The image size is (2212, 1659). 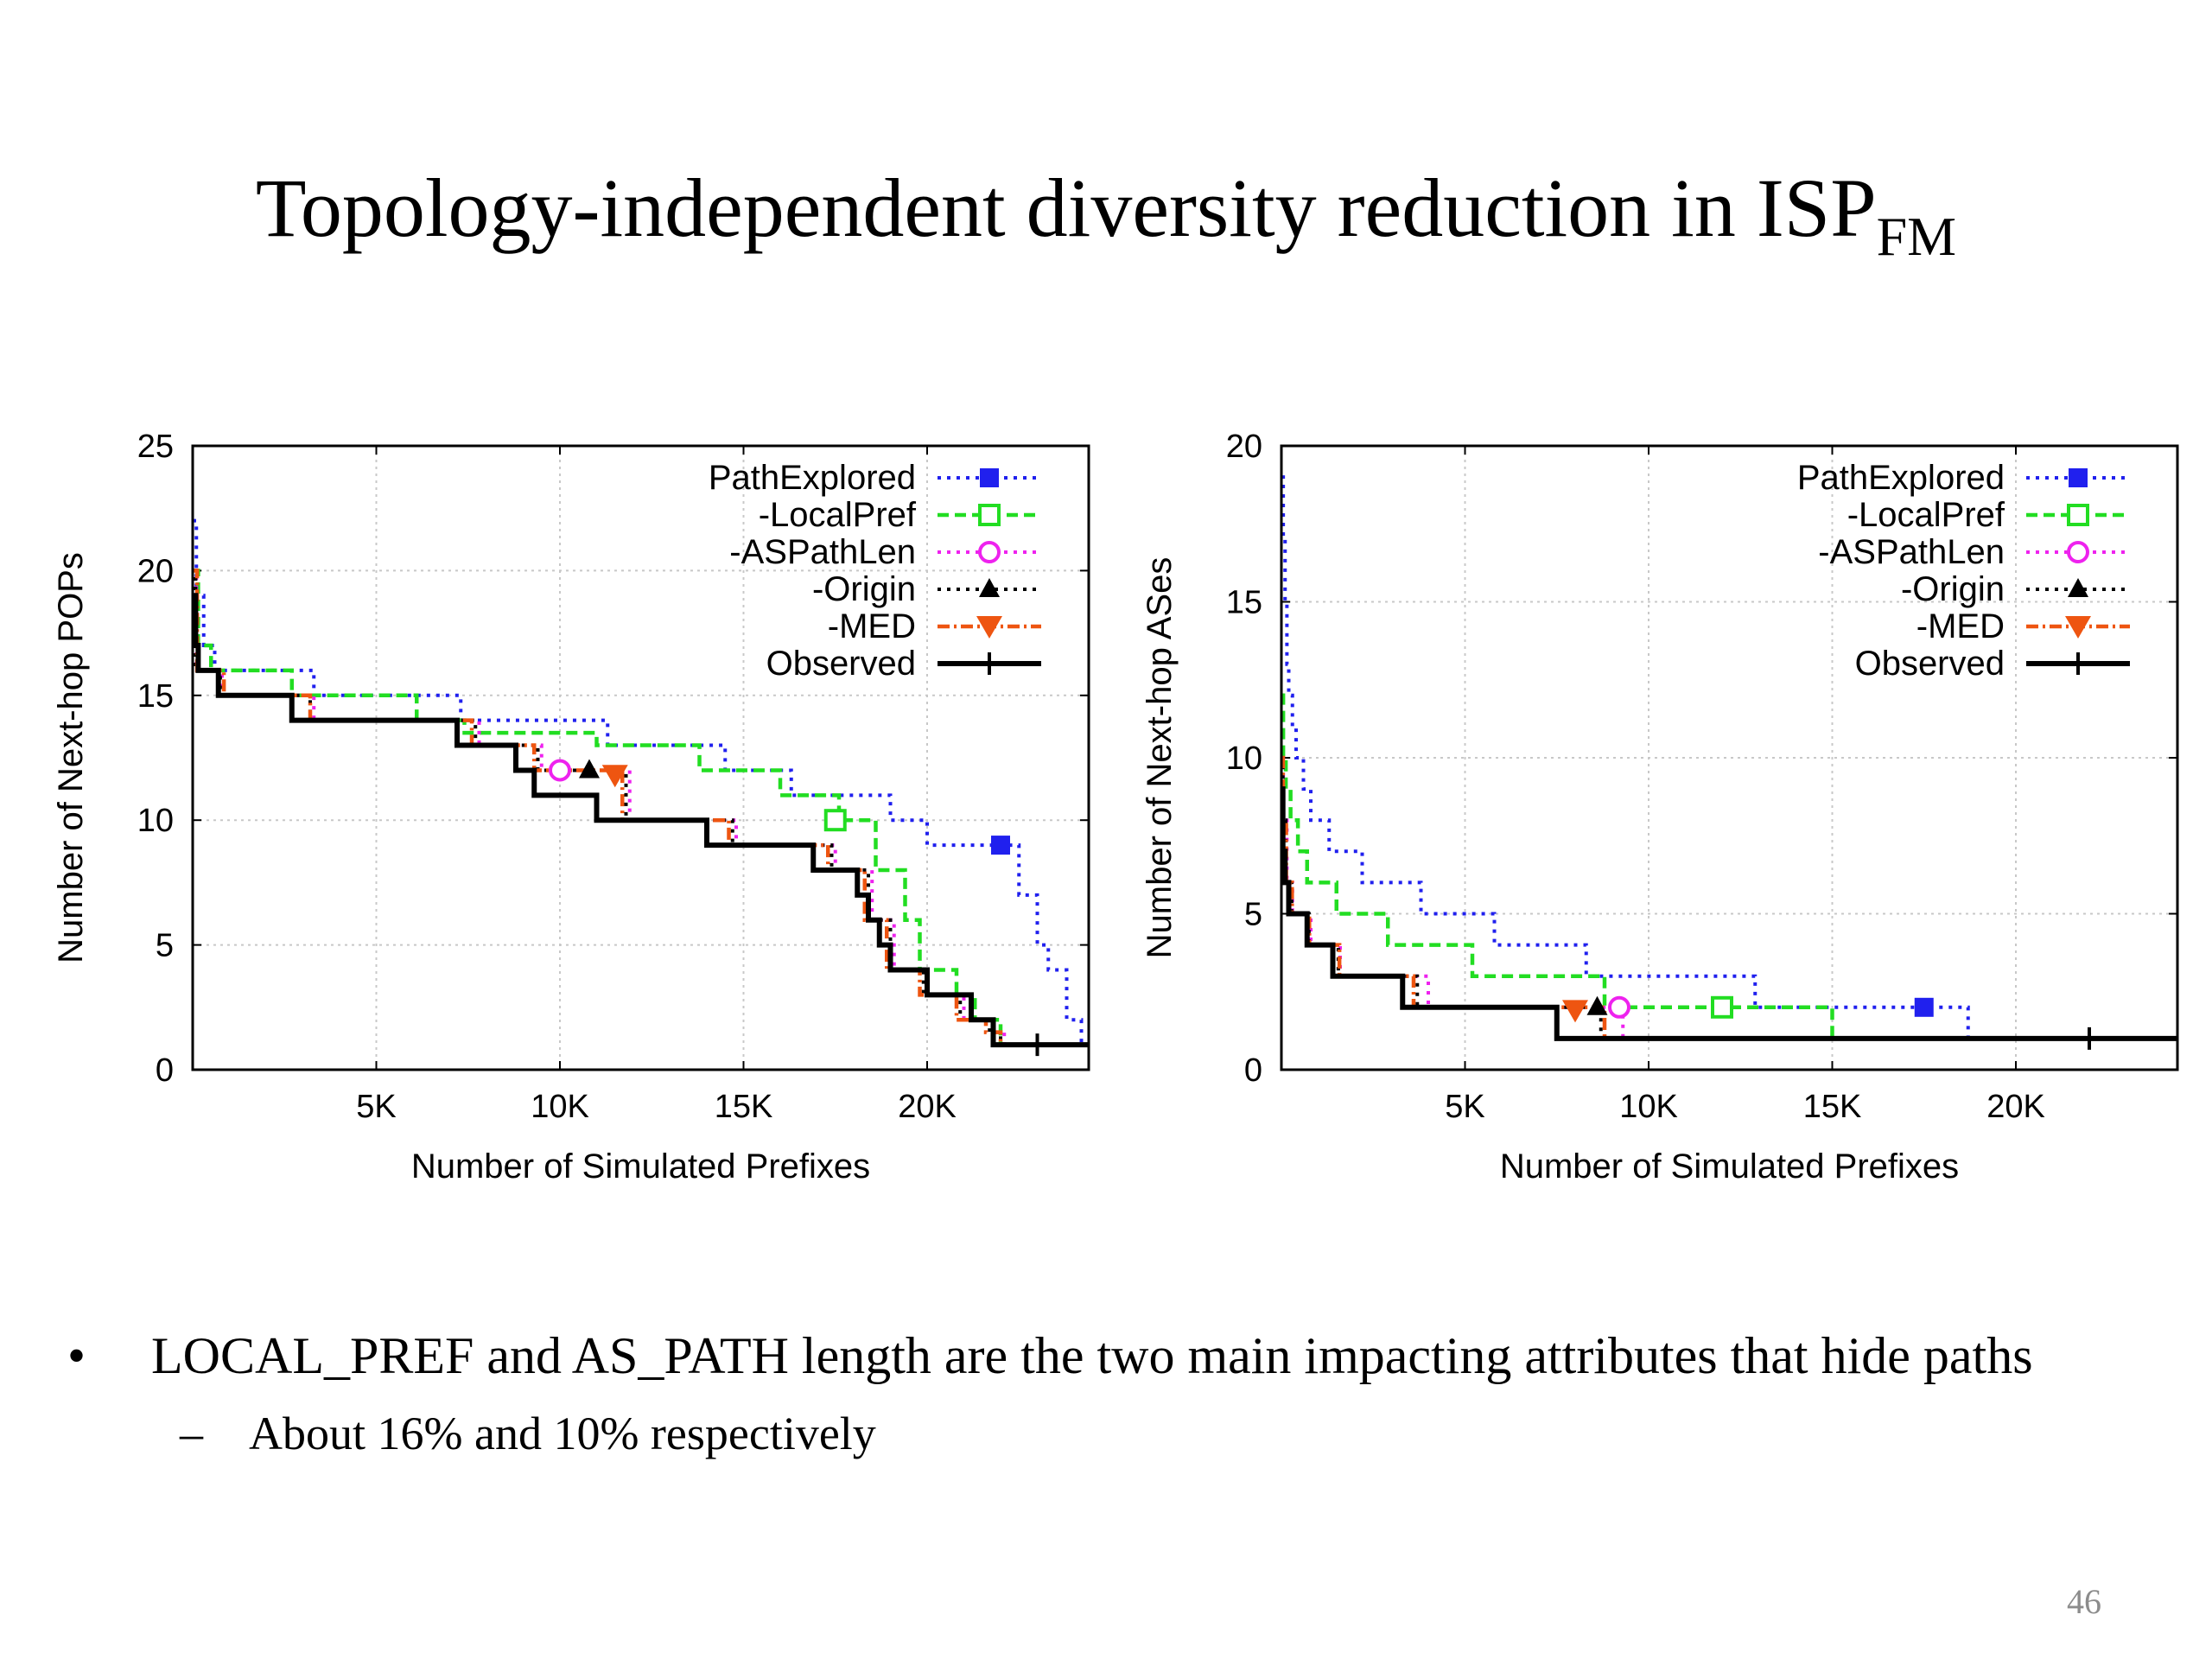 What do you see at coordinates (71, 757) in the screenshot?
I see `y-axis-label: Number of Next-hop POPs` at bounding box center [71, 757].